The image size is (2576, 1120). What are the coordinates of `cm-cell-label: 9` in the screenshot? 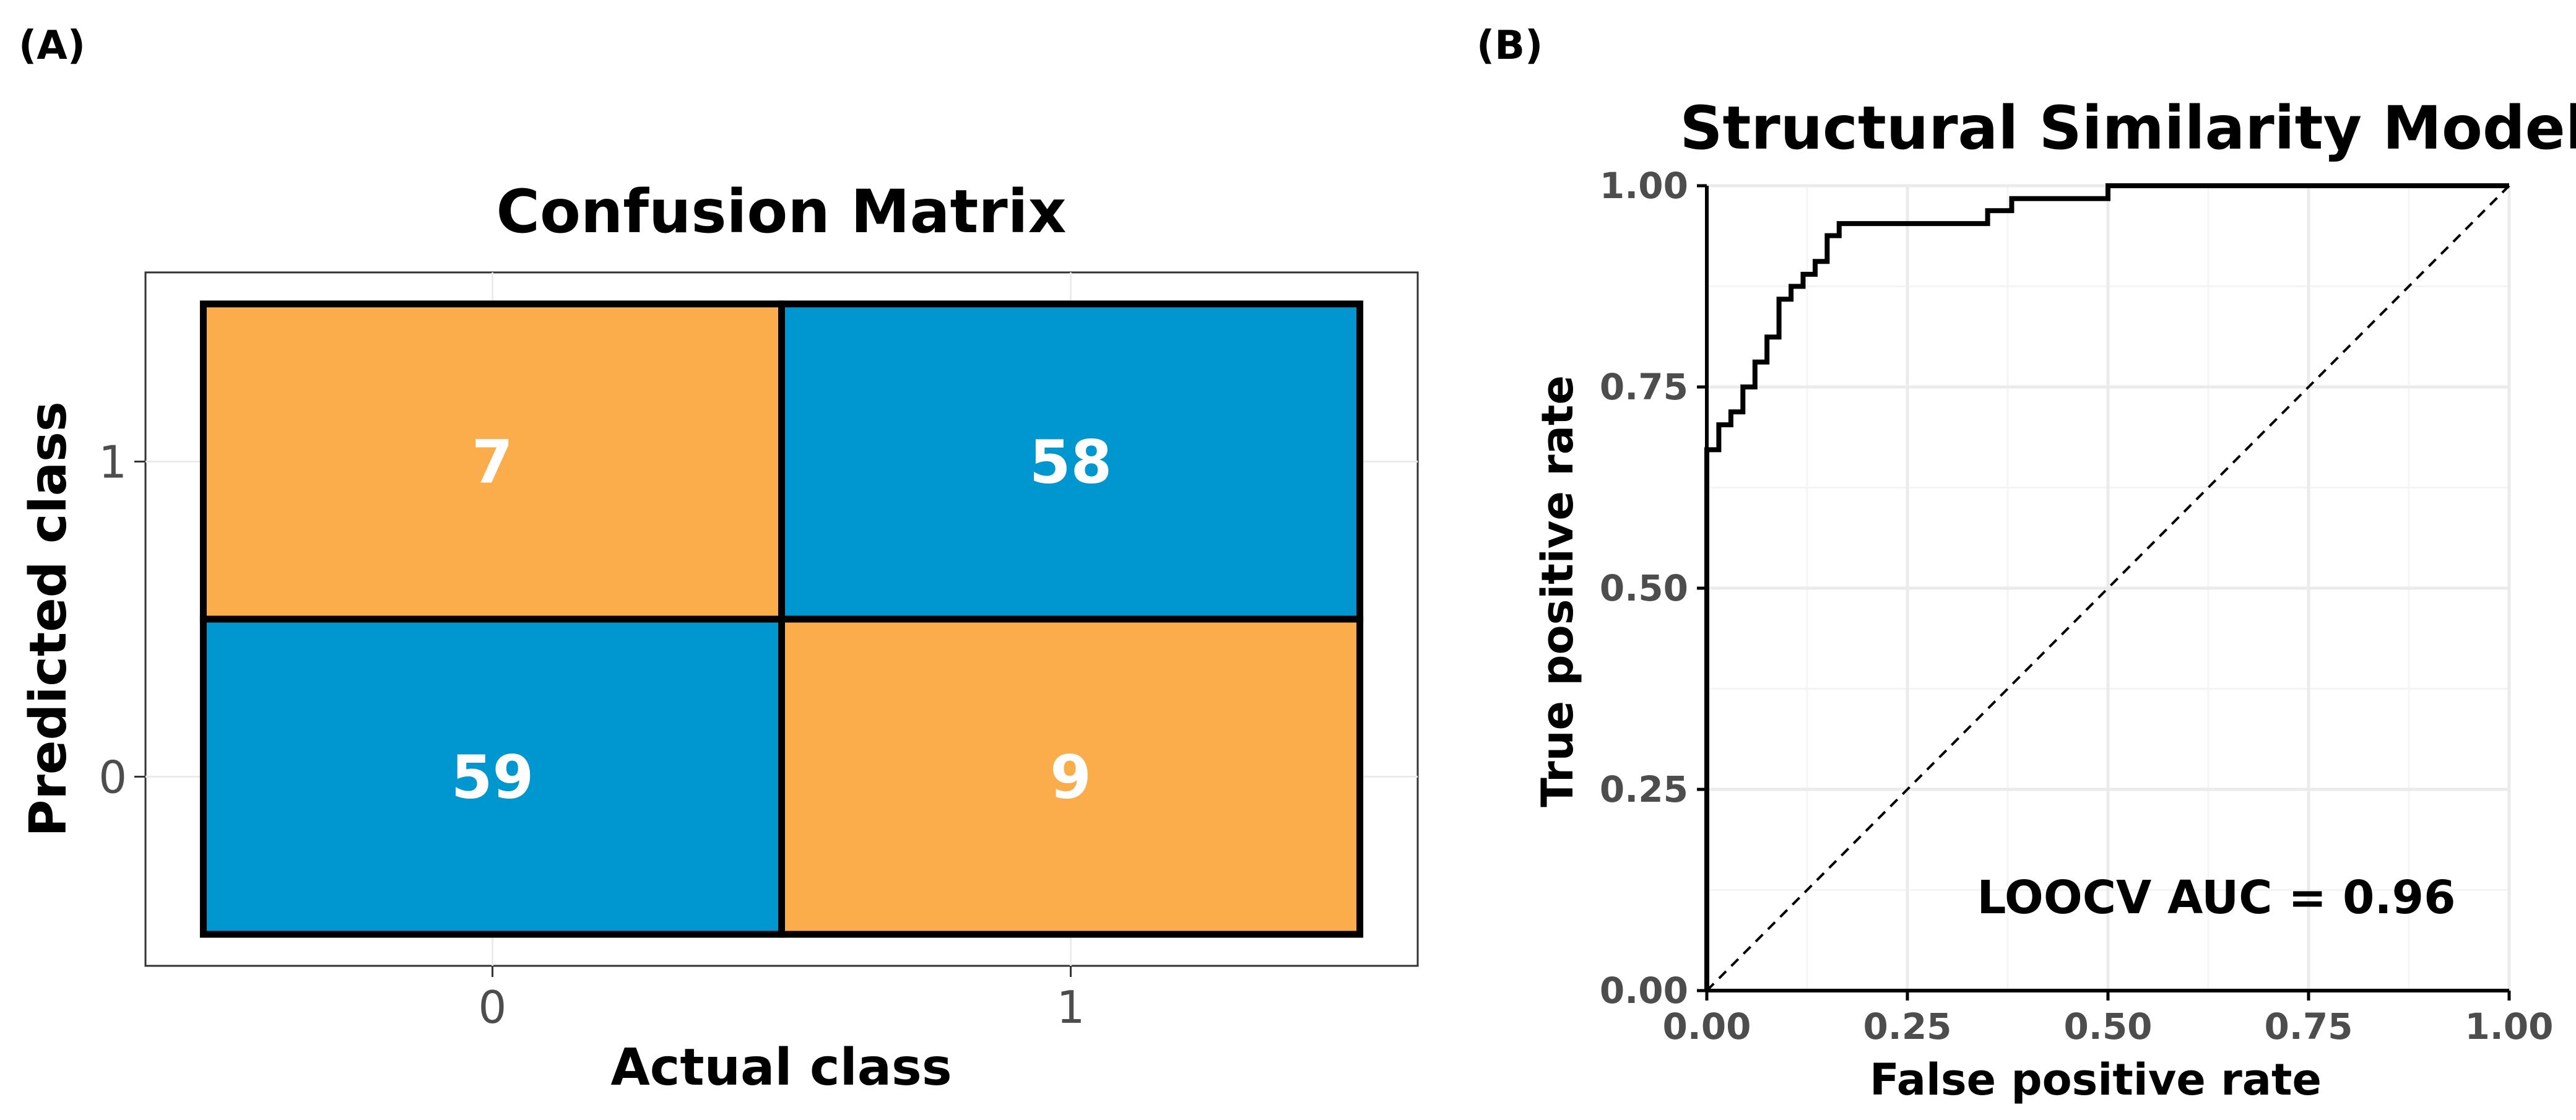 It's located at (1070, 777).